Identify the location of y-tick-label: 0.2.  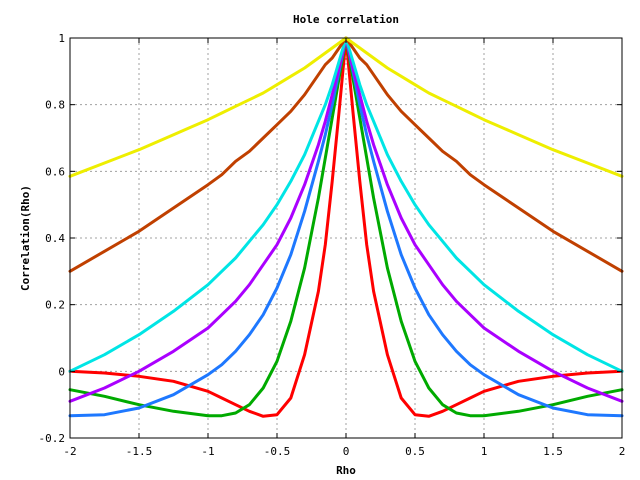
(55, 305).